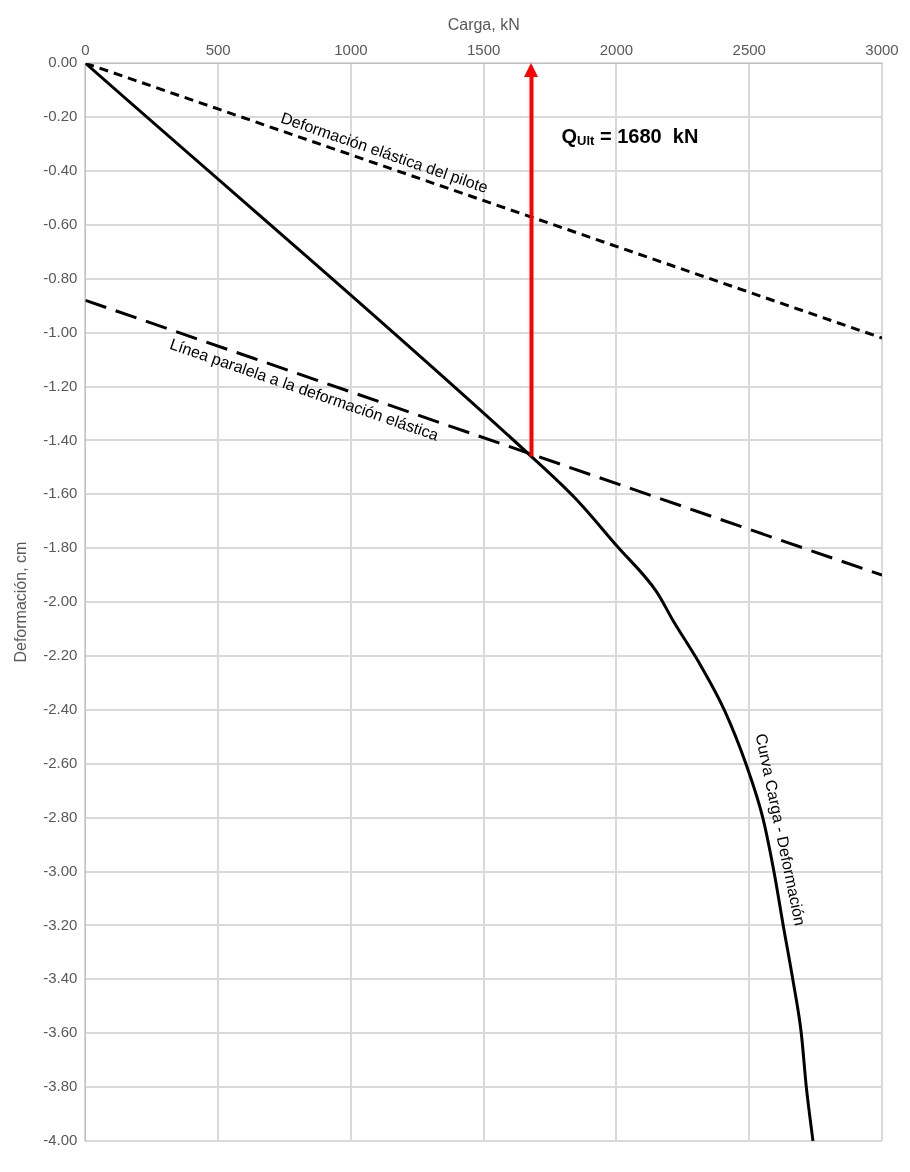  I want to click on x-tick-label: 0, so click(85, 50).